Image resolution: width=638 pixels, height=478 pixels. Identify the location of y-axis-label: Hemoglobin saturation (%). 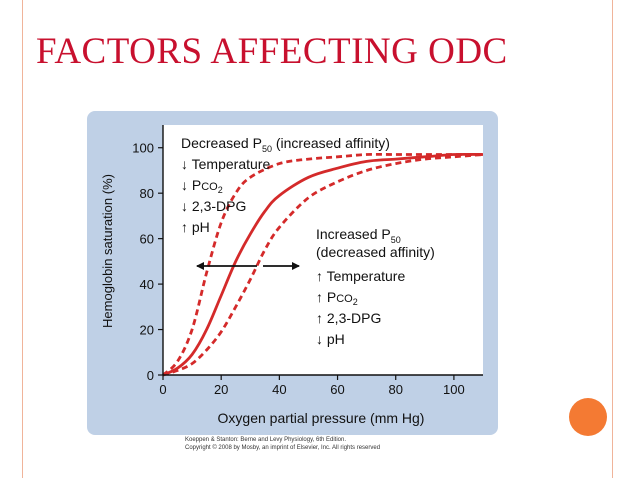
(107, 251).